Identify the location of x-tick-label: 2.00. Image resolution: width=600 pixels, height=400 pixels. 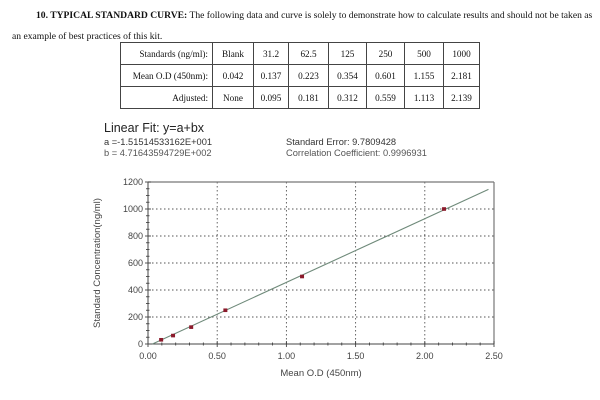
(425, 356).